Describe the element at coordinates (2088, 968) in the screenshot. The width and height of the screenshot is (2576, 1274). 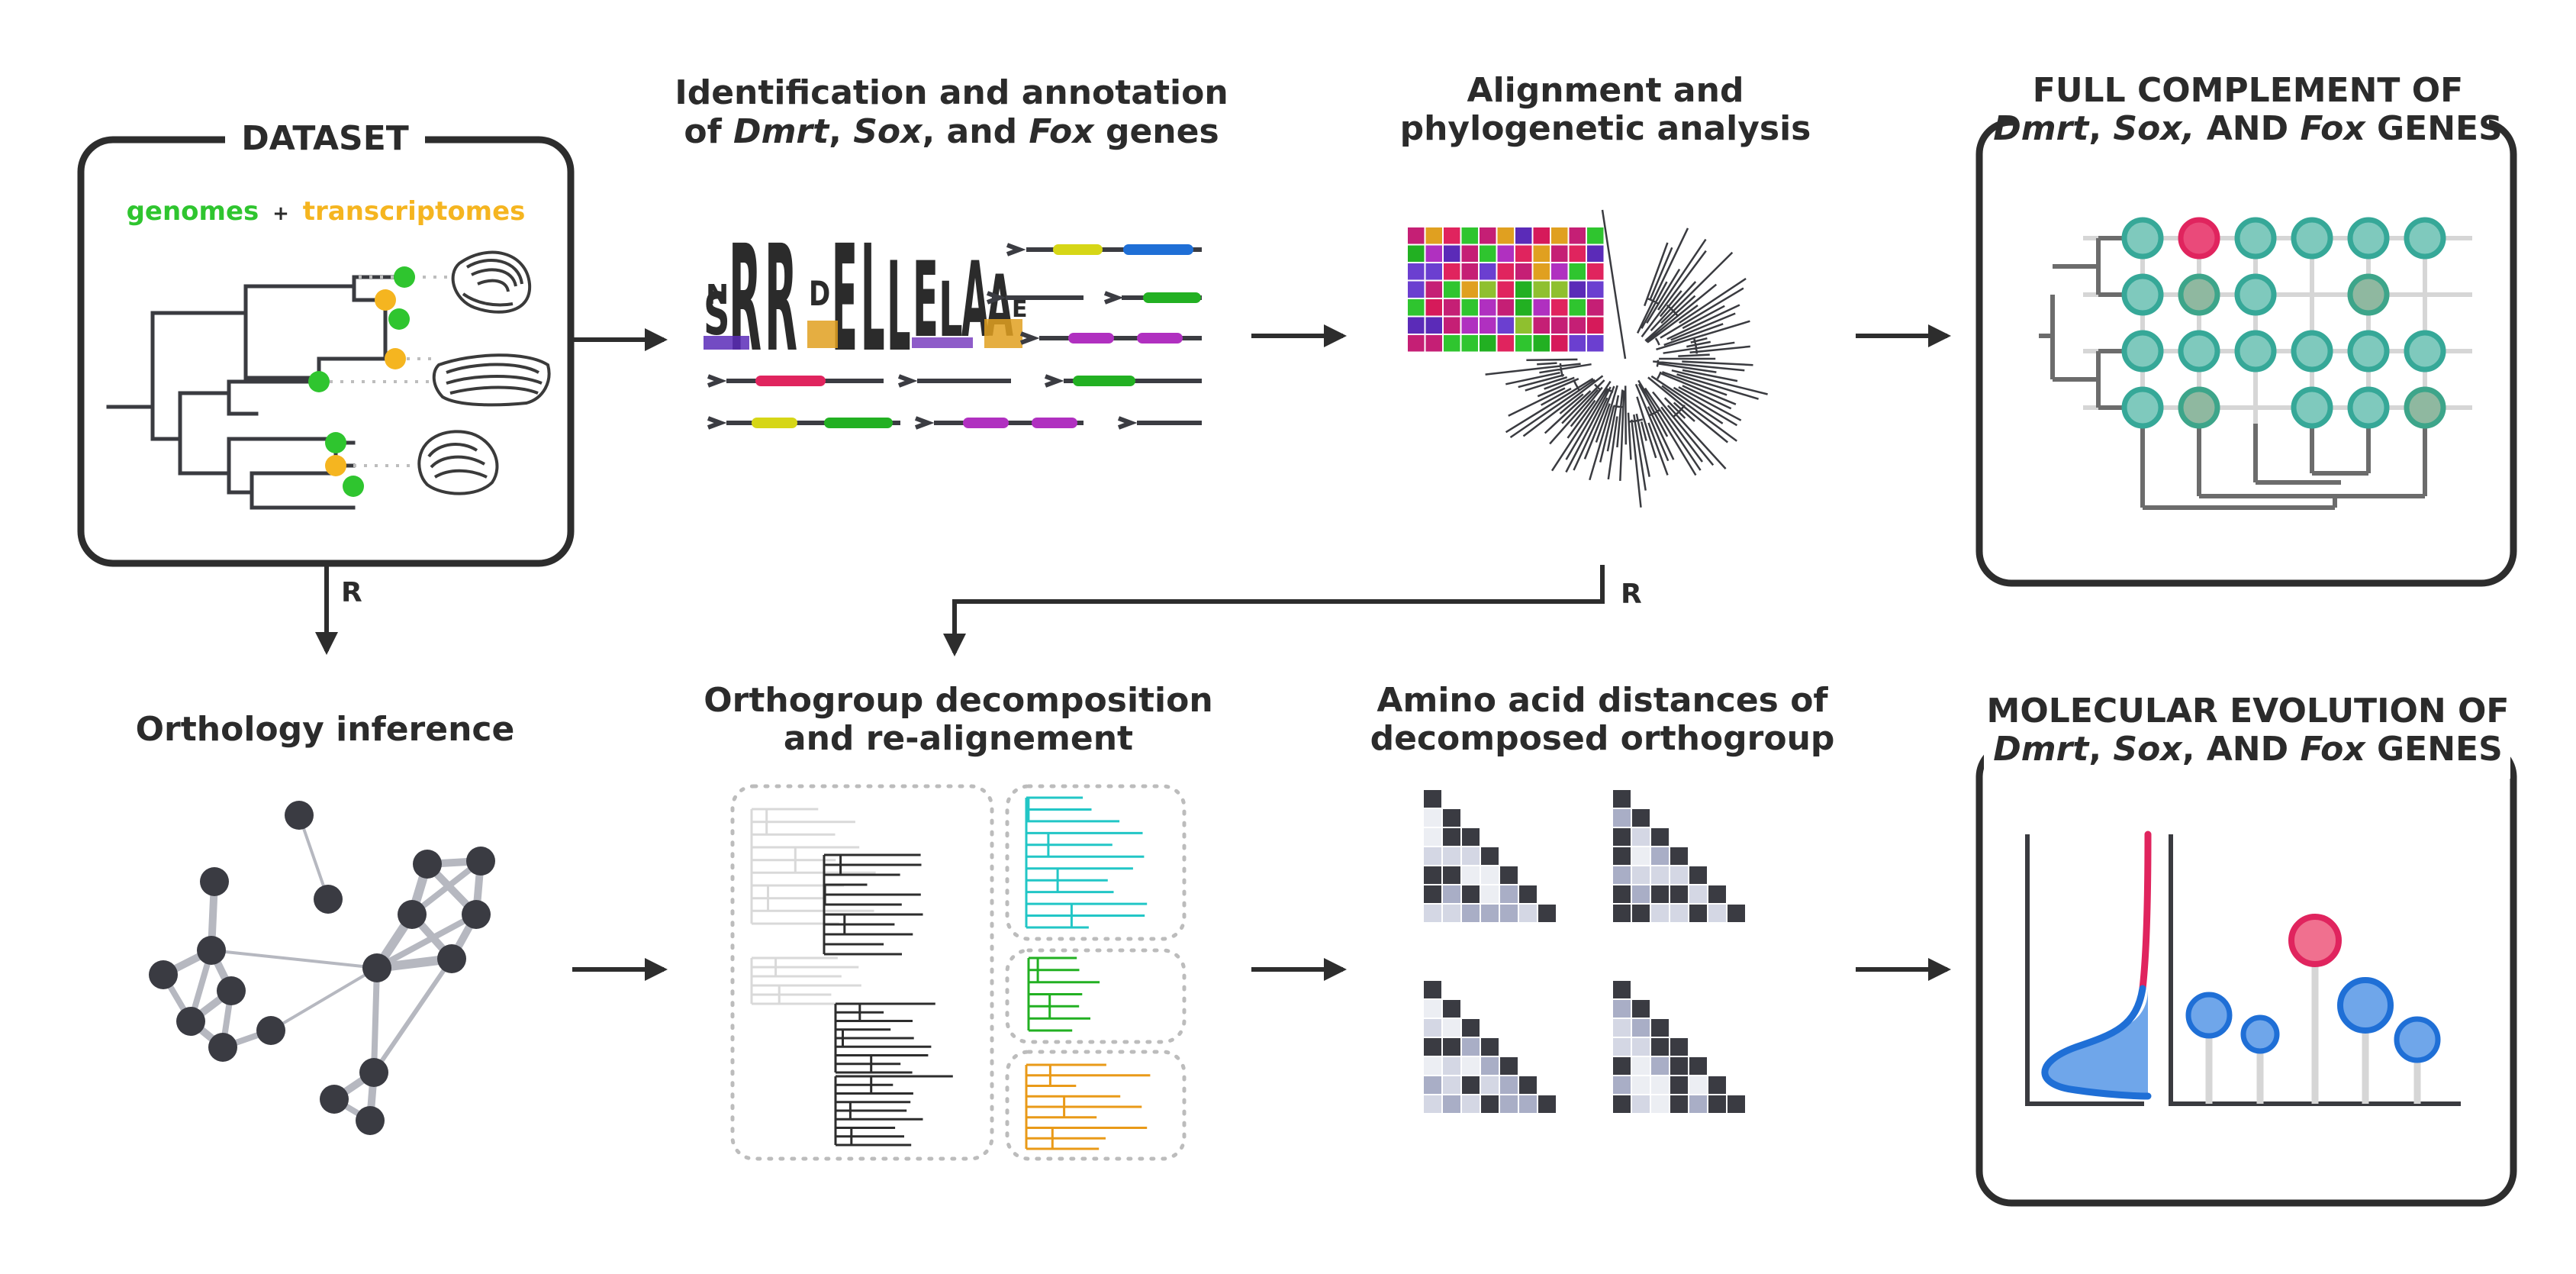
I see `selection-density-plot` at that location.